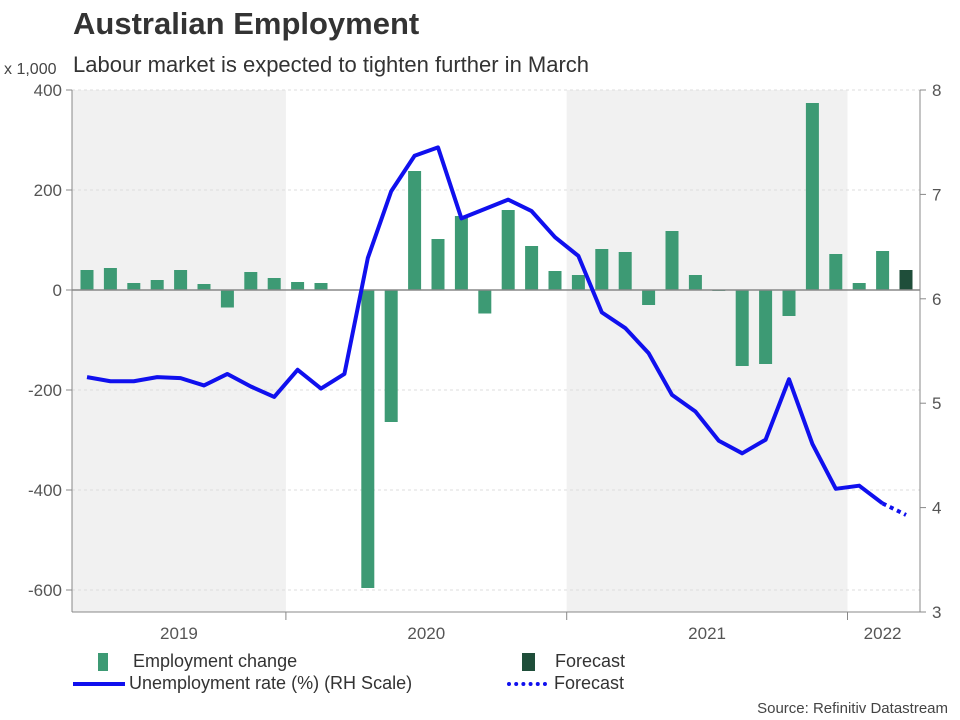 Image resolution: width=960 pixels, height=720 pixels. What do you see at coordinates (48, 190) in the screenshot?
I see `left-tick-label: 200` at bounding box center [48, 190].